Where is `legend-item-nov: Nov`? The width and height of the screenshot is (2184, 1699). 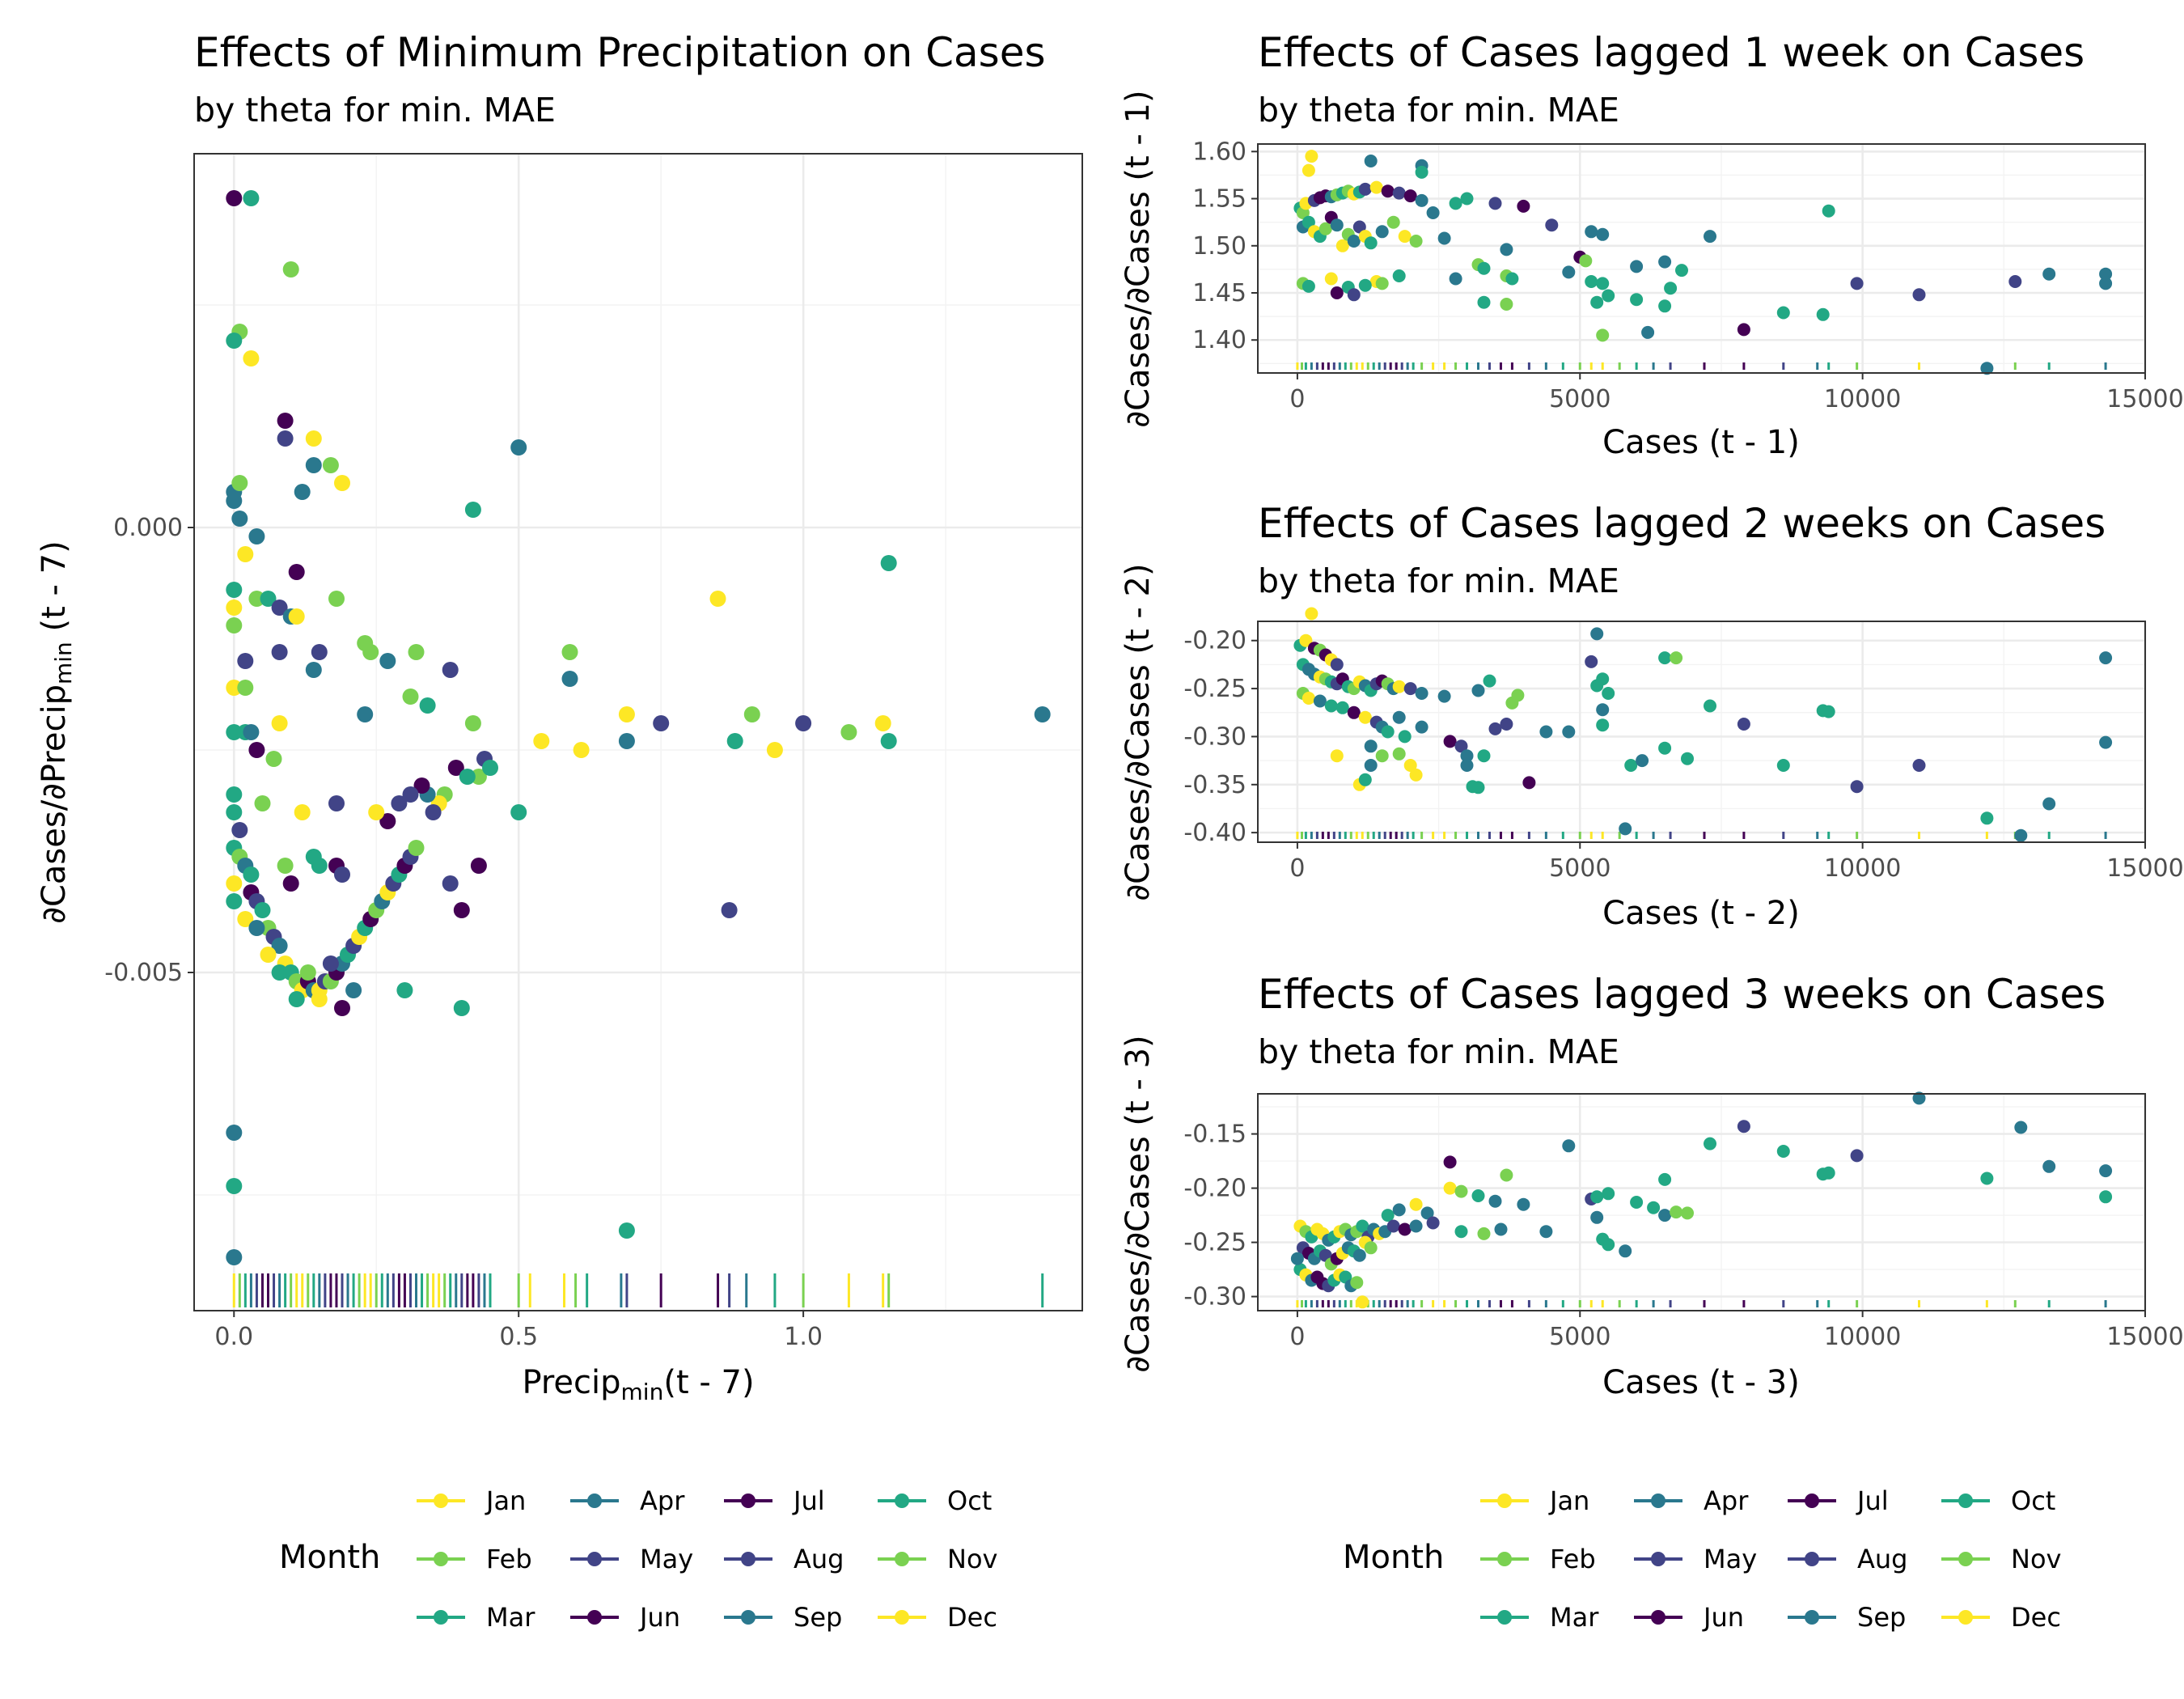
legend-item-nov: Nov is located at coordinates (937, 1559).